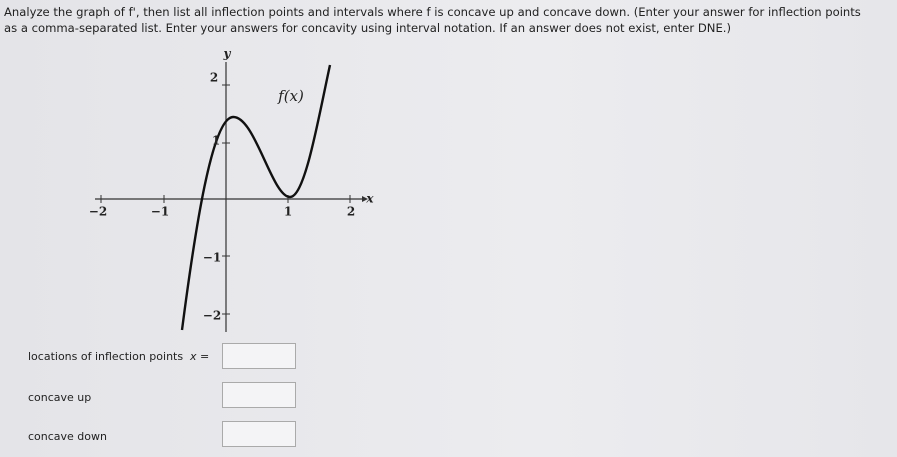  I want to click on concave-down-input, so click(259, 434).